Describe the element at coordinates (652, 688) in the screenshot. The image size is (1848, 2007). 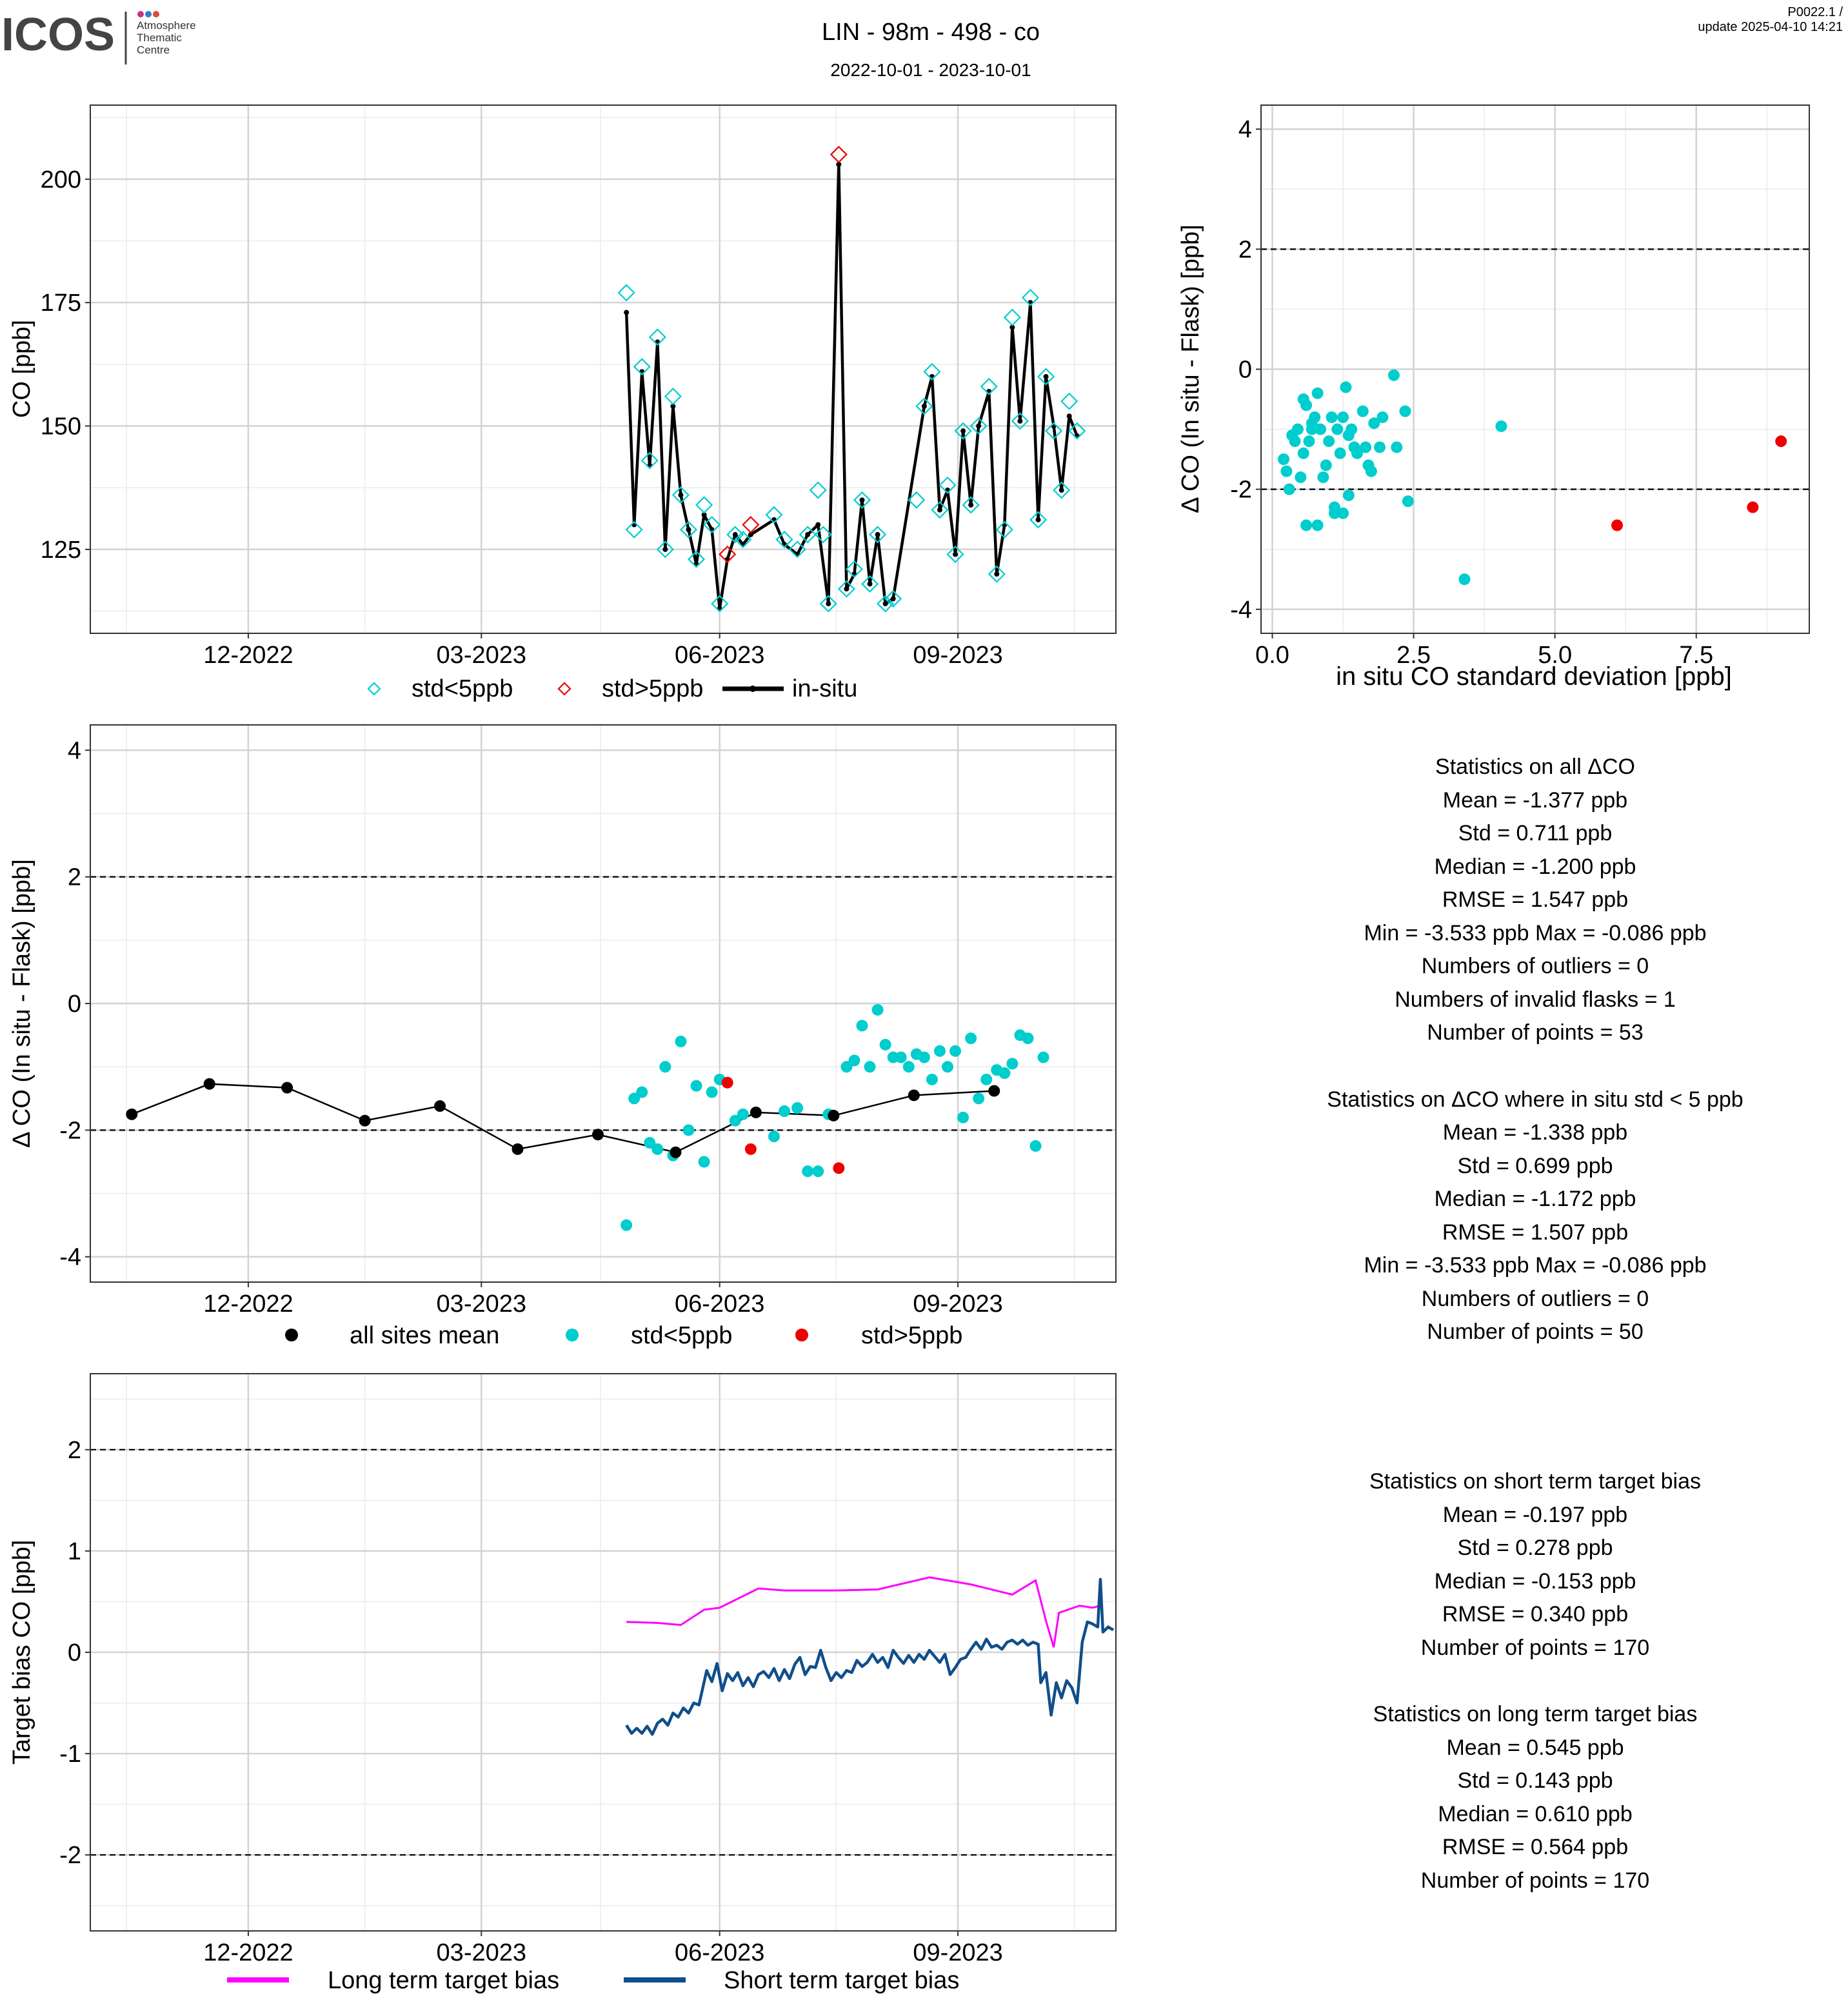
I see `legend-label: std>5ppb` at that location.